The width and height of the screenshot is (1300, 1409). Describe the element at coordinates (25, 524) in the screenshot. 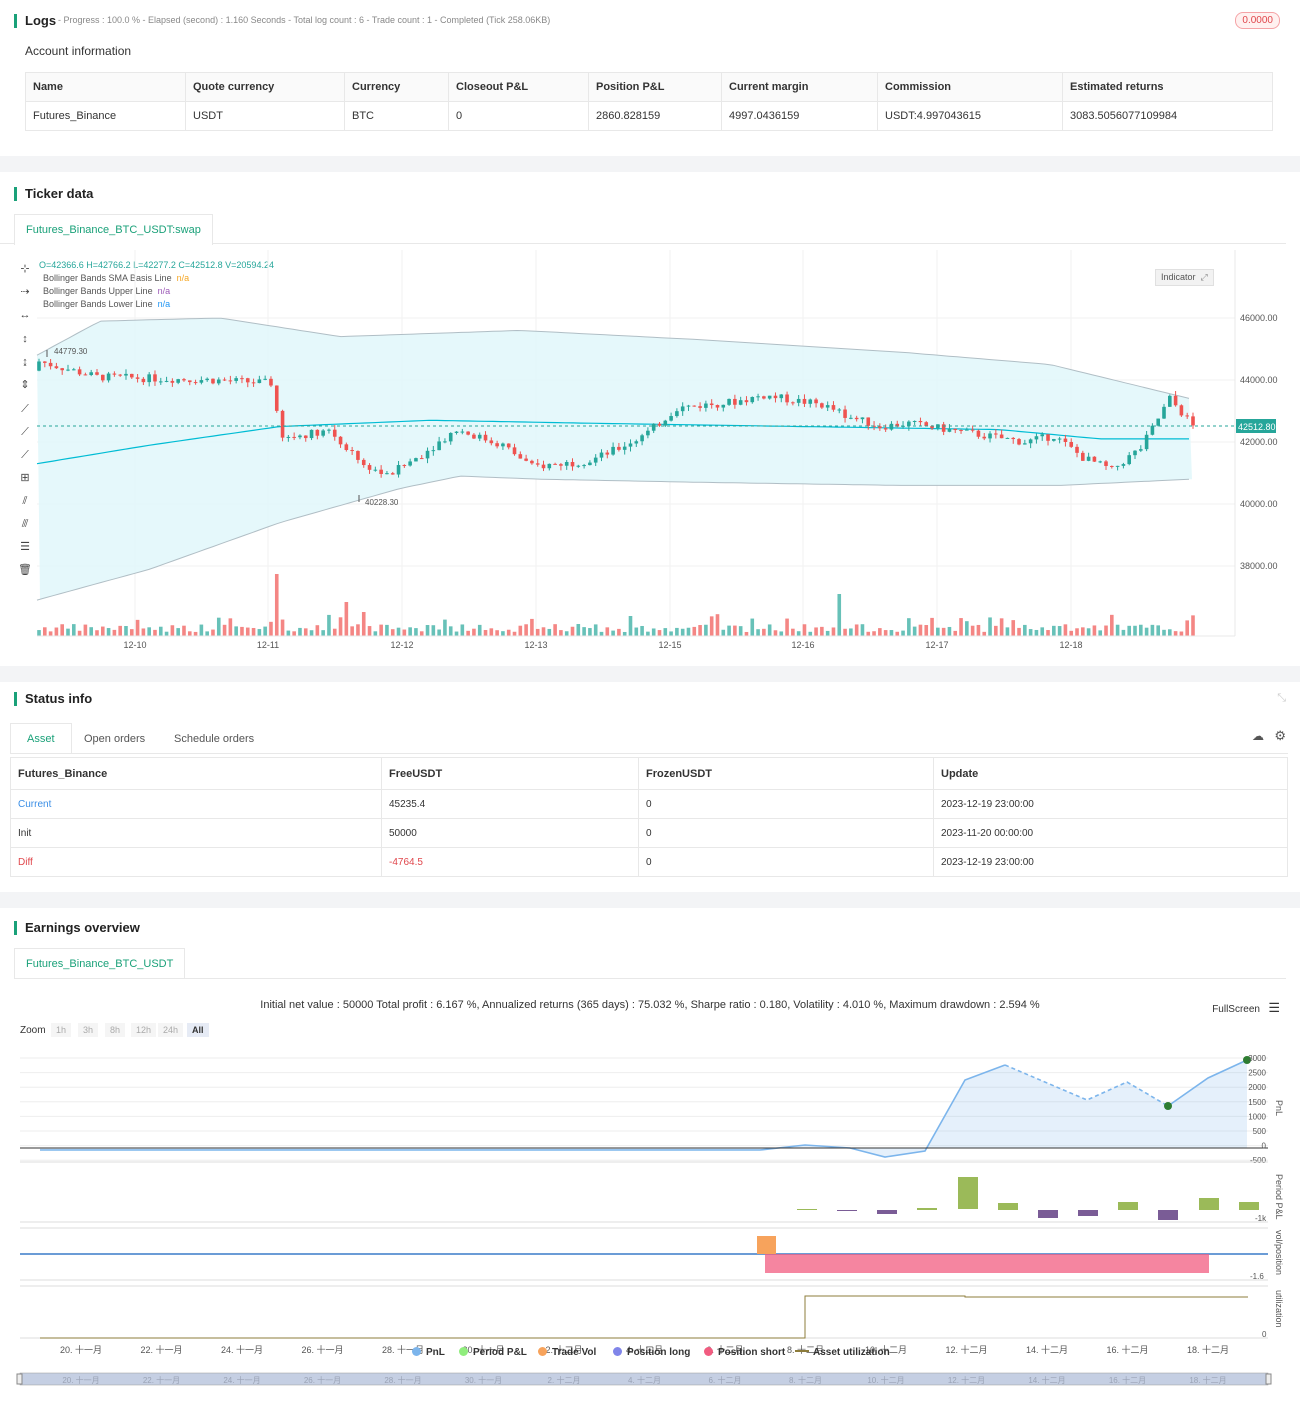

I see `pitchfork-icon: ⫻` at that location.